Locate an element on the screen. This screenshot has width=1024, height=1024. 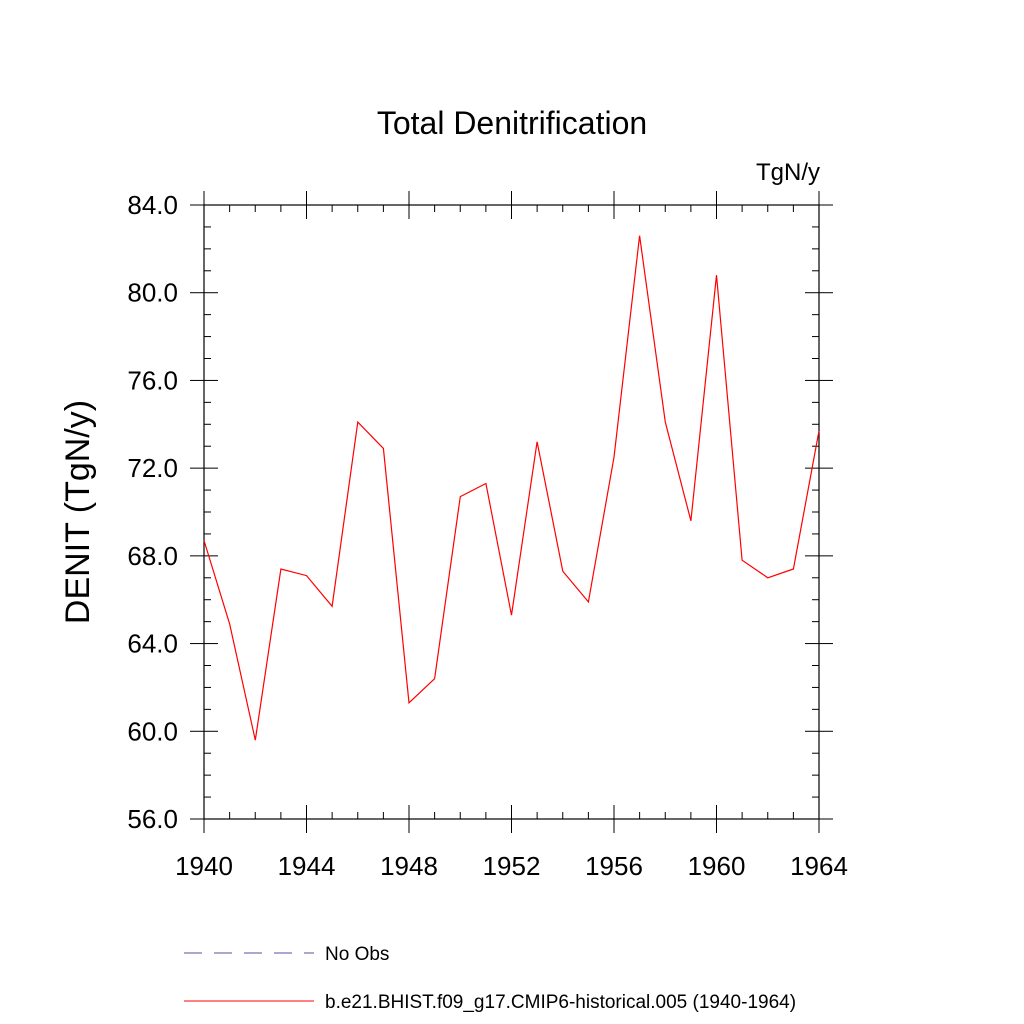
y-tick-label: 64.0 is located at coordinates (152, 644).